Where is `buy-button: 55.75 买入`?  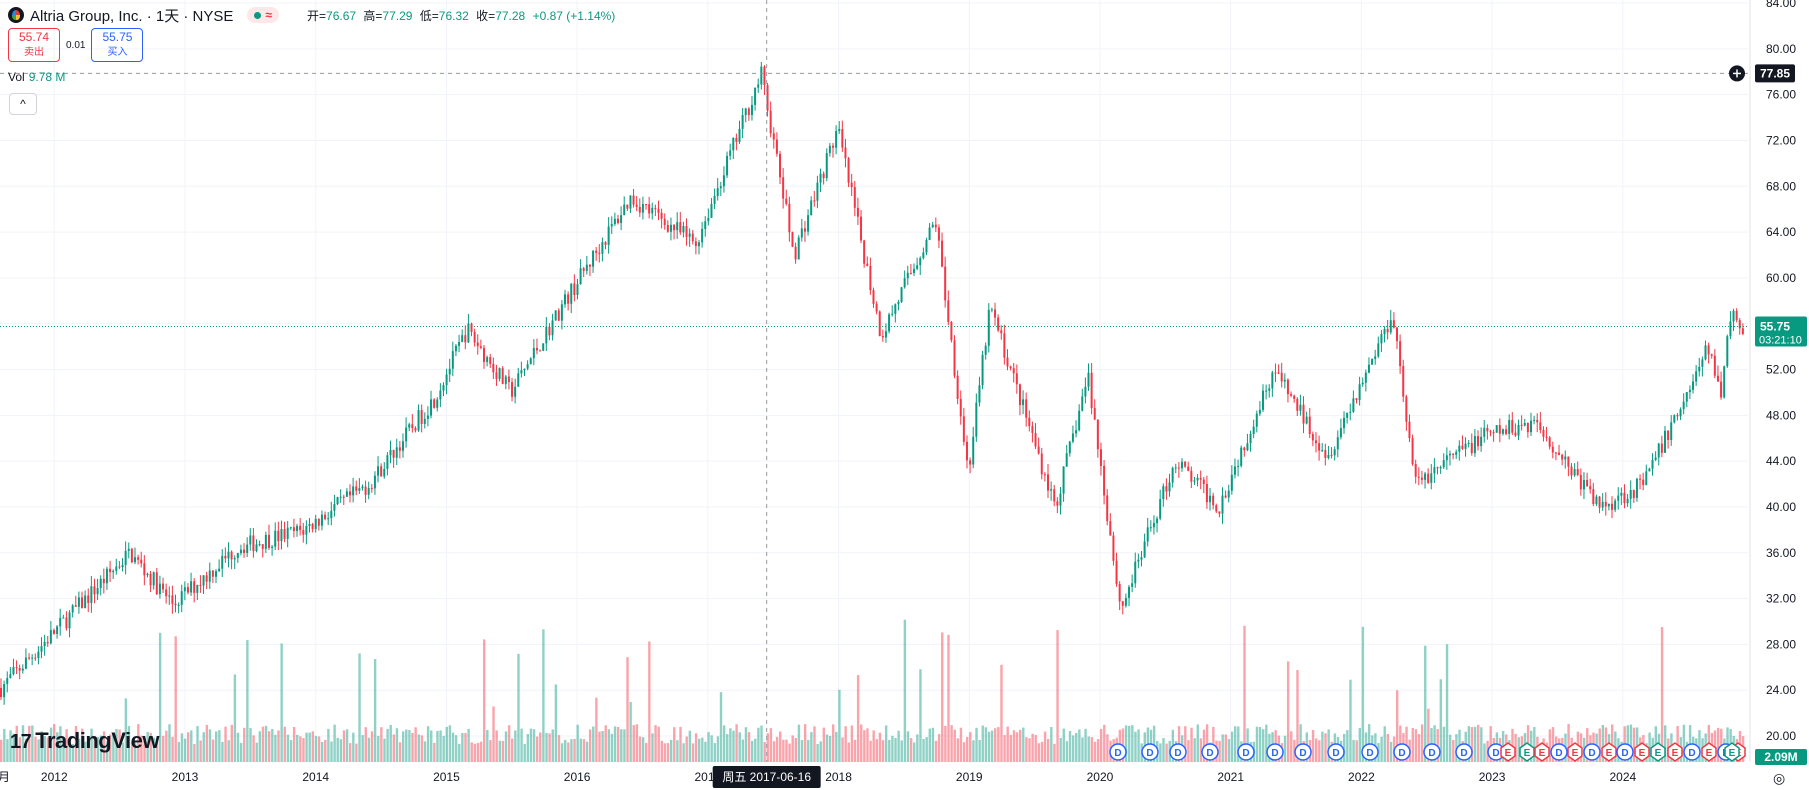
buy-button: 55.75 买入 is located at coordinates (117, 45).